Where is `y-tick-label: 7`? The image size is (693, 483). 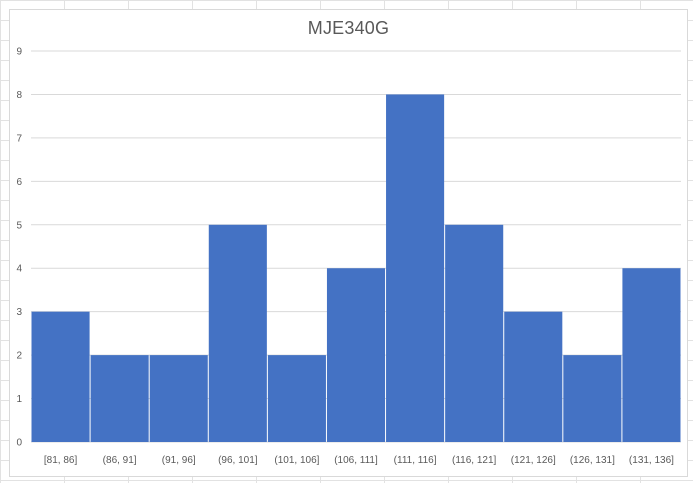 y-tick-label: 7 is located at coordinates (19, 138).